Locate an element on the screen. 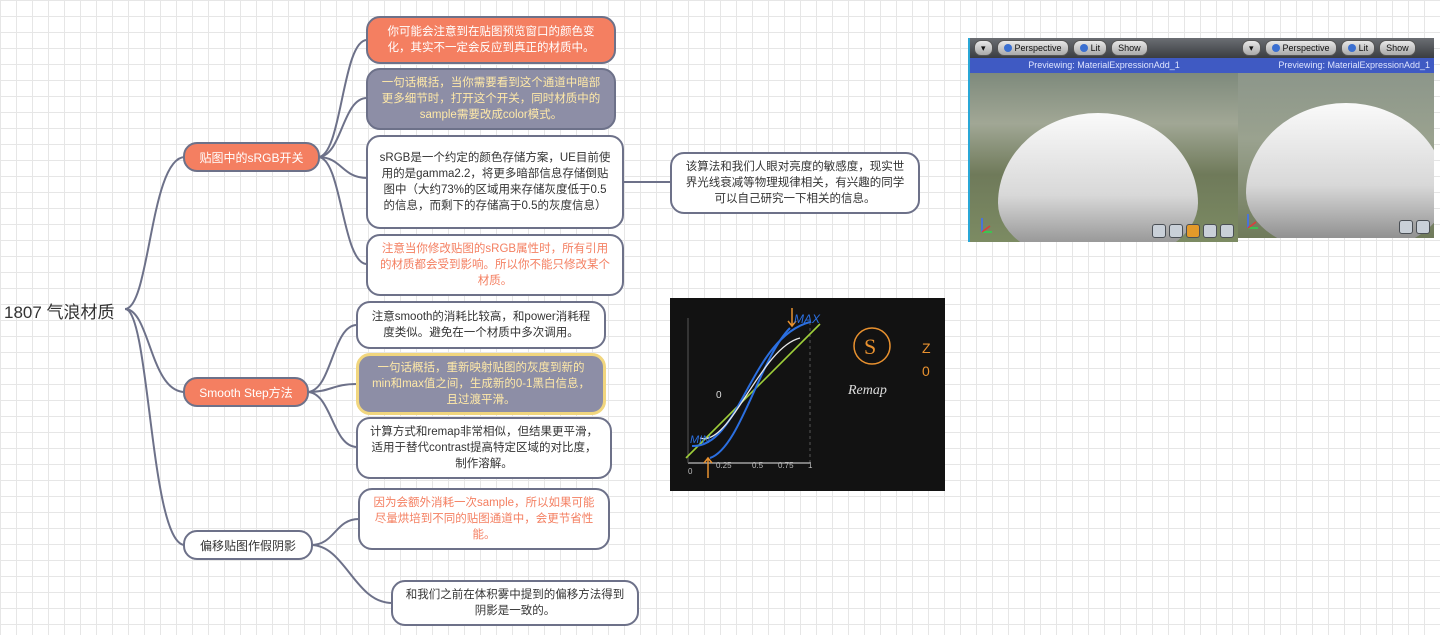  plane-icon is located at coordinates (1193, 231).